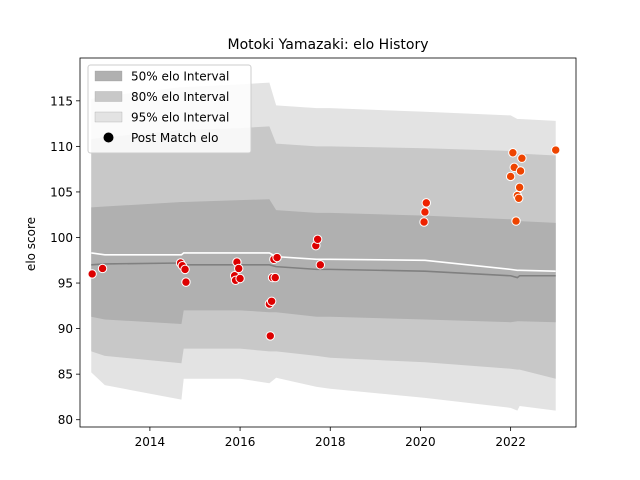 This screenshot has height=480, width=640. I want to click on legend-label-0: 50% elo Interval, so click(180, 77).